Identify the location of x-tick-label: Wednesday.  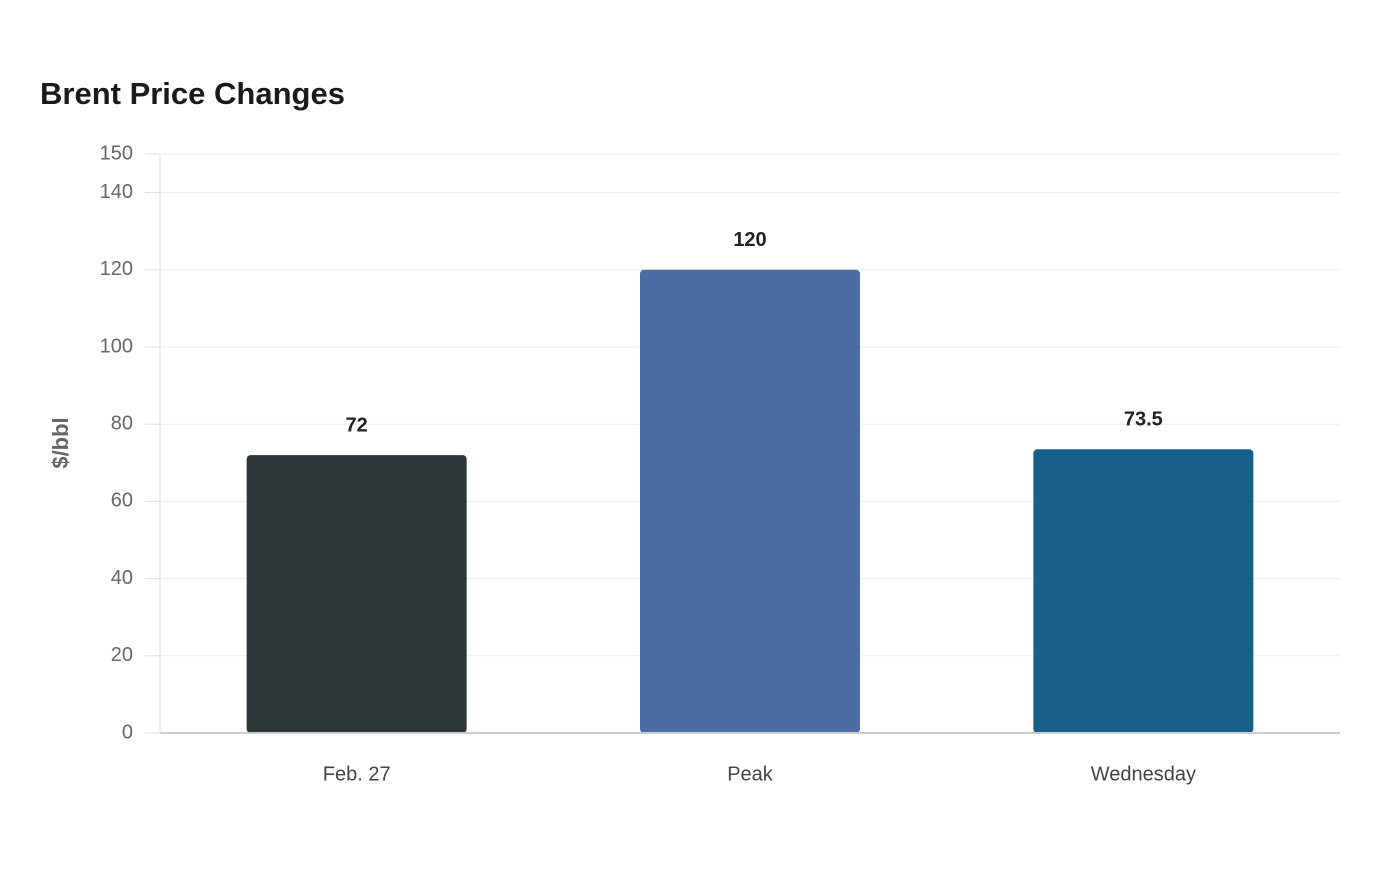
(1143, 774).